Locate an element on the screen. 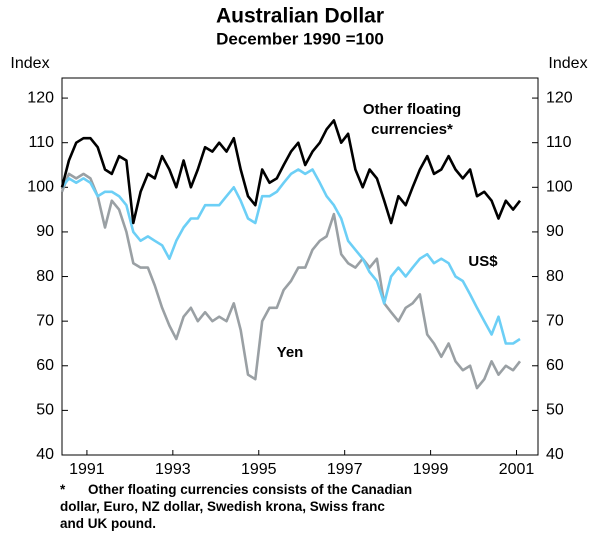 This screenshot has height=548, width=600. y-tick-label: 70 is located at coordinates (45, 320).